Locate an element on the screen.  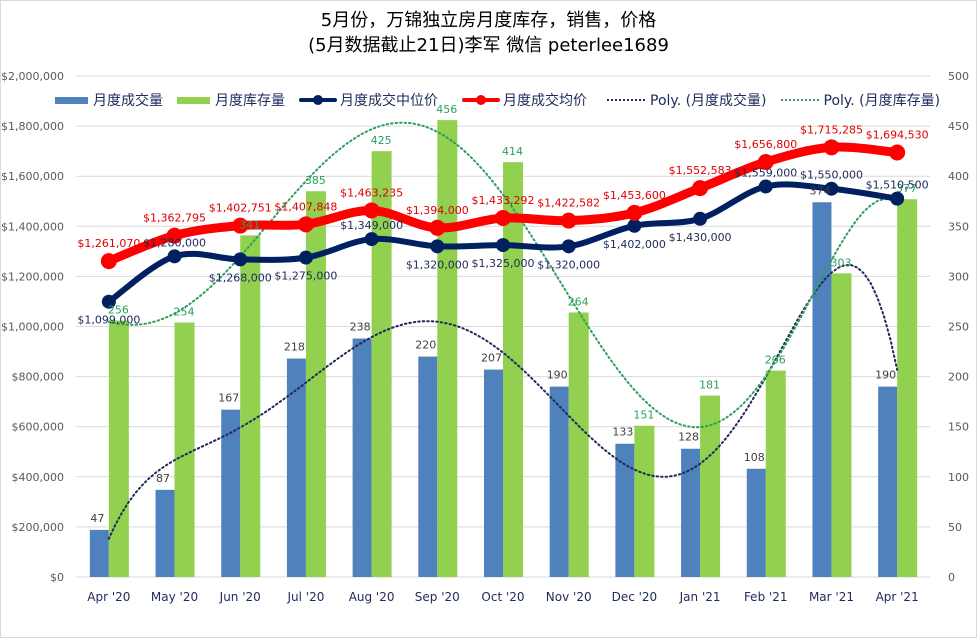
legend-item-average: 月度成交均价 is located at coordinates (524, 100).